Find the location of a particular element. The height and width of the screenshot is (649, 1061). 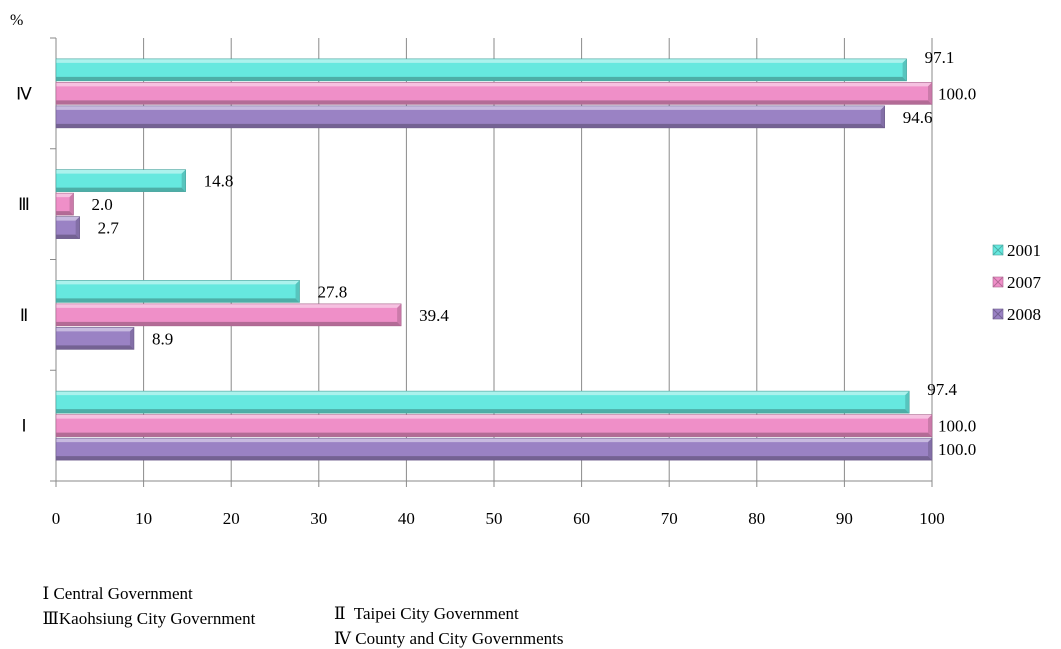

note-i: Ⅰ Central Government is located at coordinates (117, 593).